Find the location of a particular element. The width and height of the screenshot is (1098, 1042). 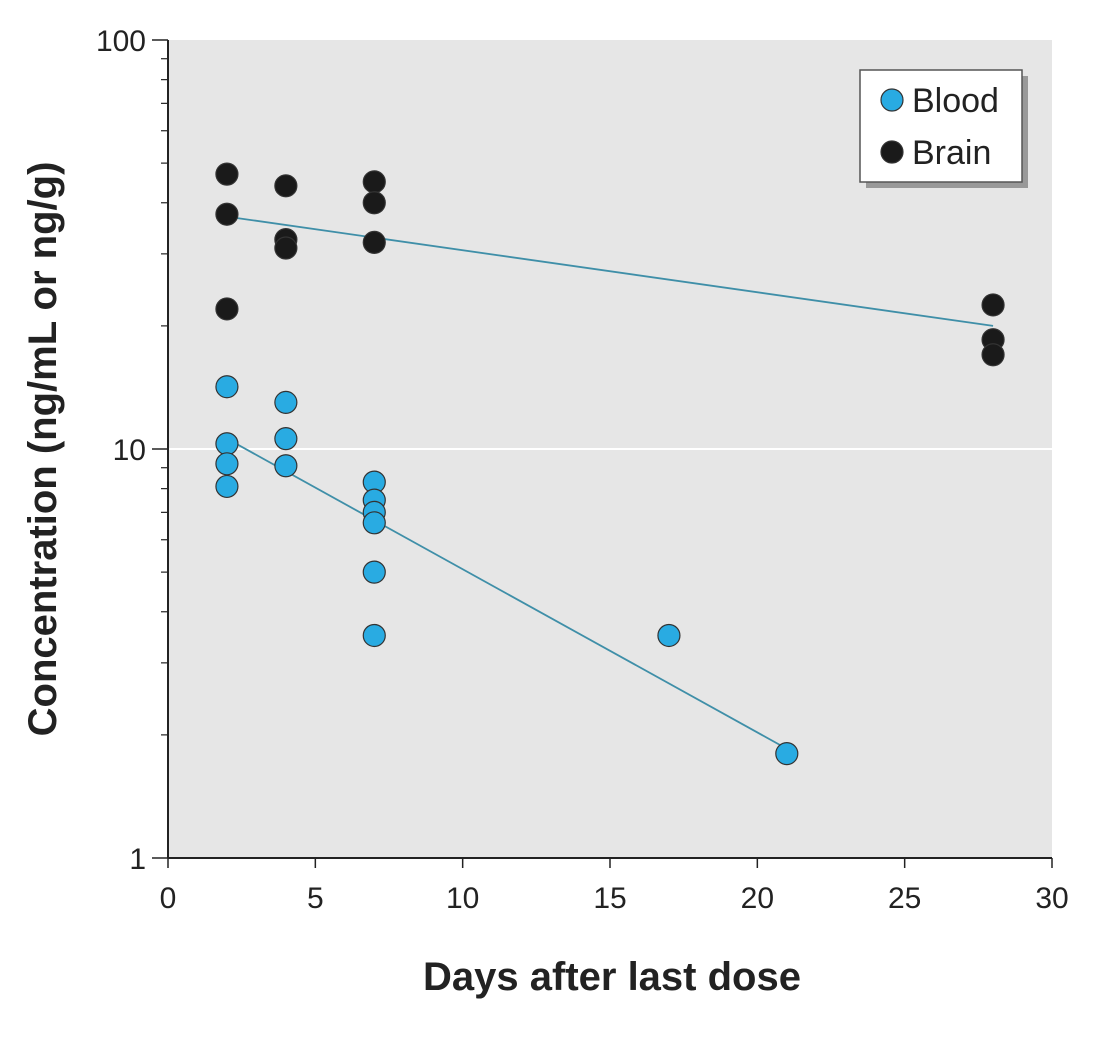

legend: Blood Brain is located at coordinates (943, 128).